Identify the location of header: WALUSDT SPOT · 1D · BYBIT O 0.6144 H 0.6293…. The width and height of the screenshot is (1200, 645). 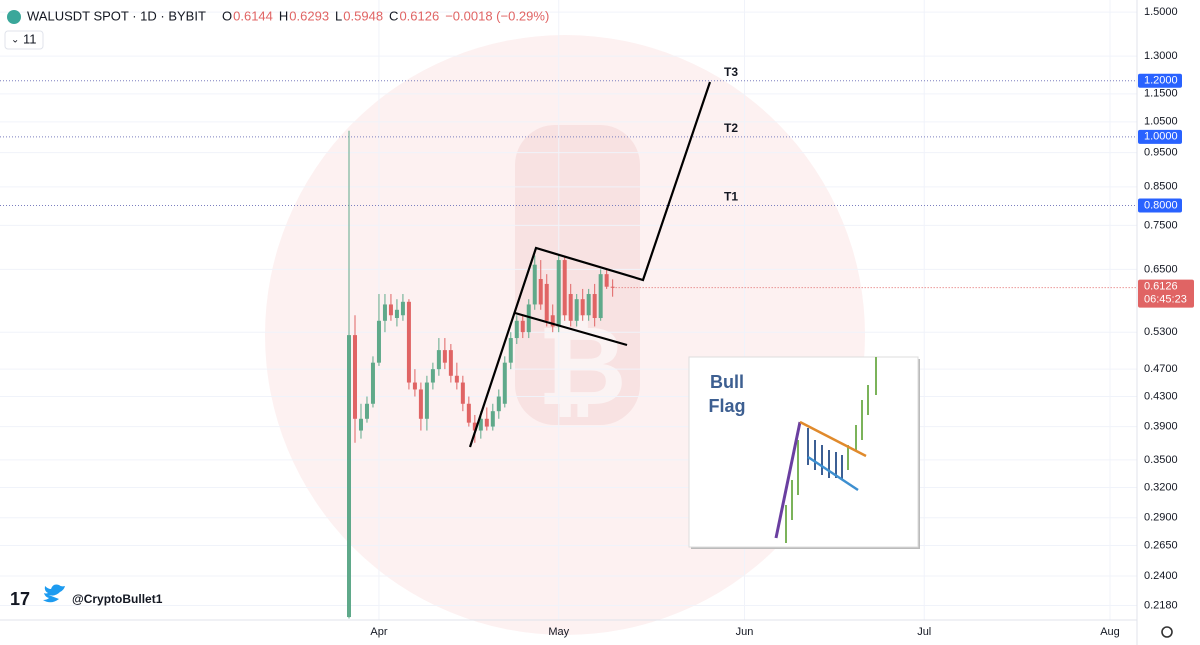
(276, 29).